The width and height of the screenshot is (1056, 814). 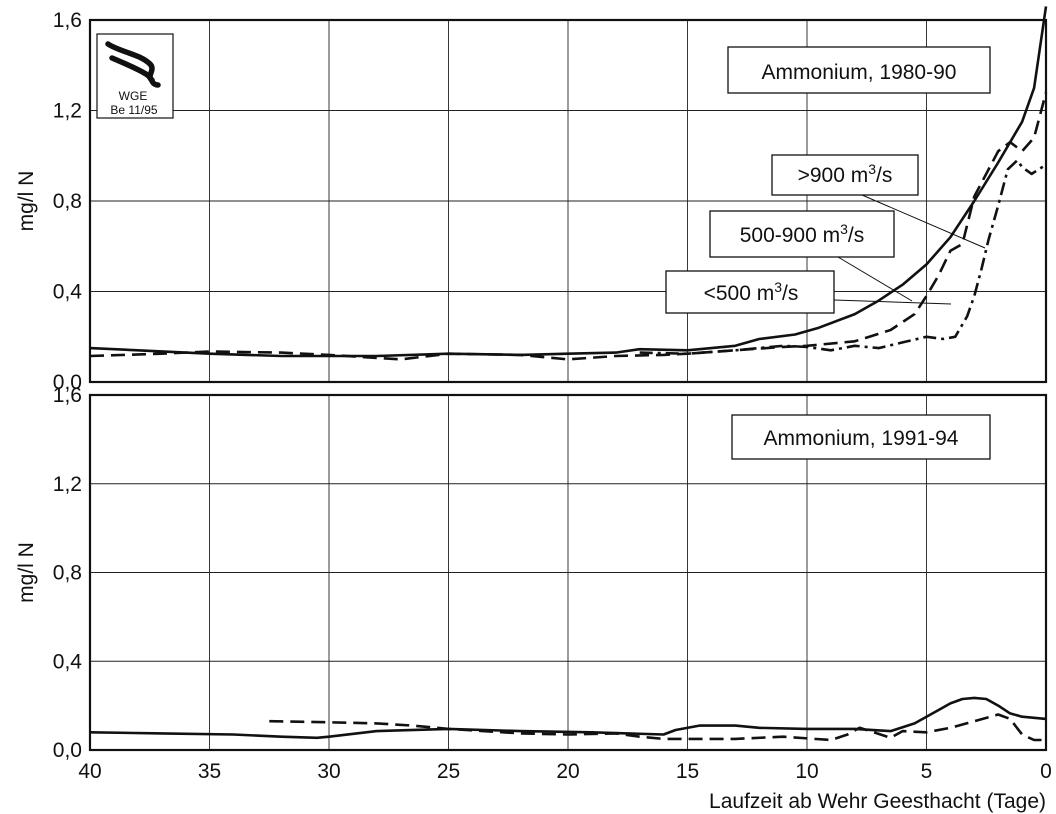 I want to click on series-label-main: >900 m, so click(x=833, y=175).